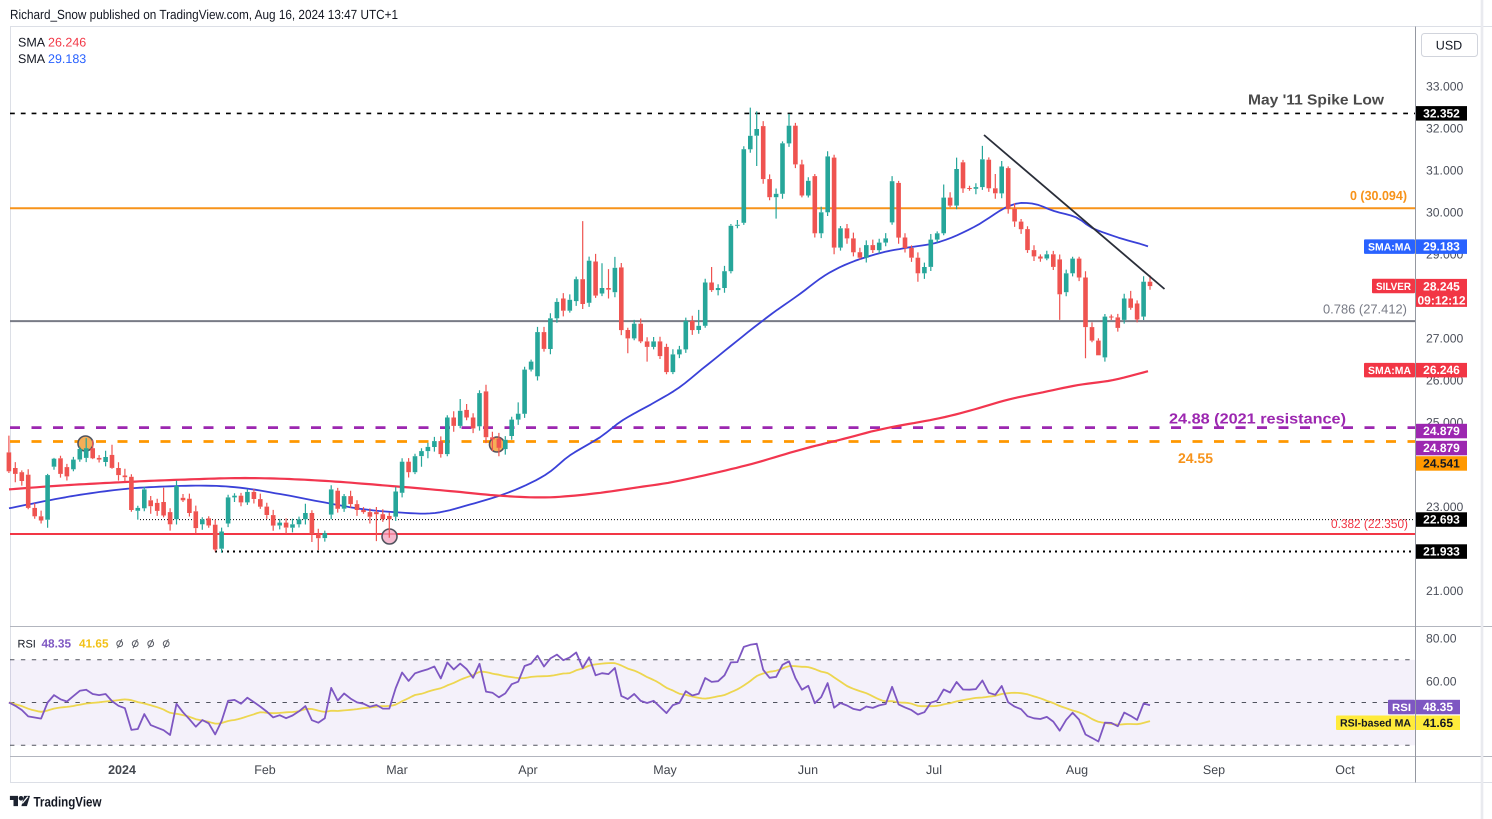  What do you see at coordinates (1444, 86) in the screenshot?
I see `svg-text: 33.000` at bounding box center [1444, 86].